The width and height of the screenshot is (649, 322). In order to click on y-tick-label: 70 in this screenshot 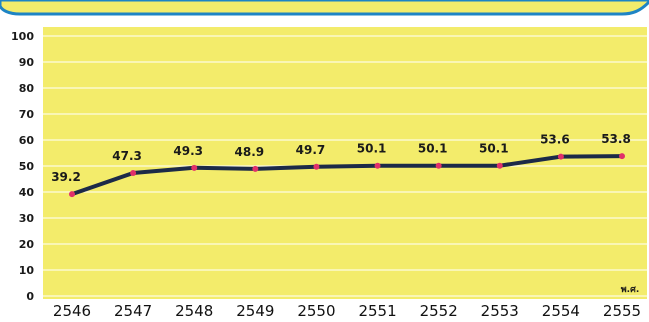, I will do `click(27, 114)`.